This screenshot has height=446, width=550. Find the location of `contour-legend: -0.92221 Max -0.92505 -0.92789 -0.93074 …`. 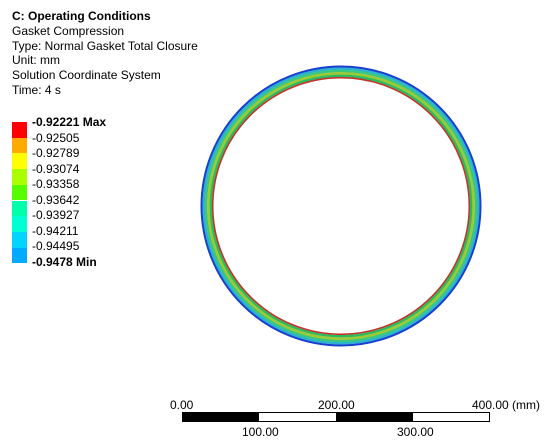

contour-legend: -0.92221 Max -0.92505 -0.92789 -0.93074 … is located at coordinates (82, 196).